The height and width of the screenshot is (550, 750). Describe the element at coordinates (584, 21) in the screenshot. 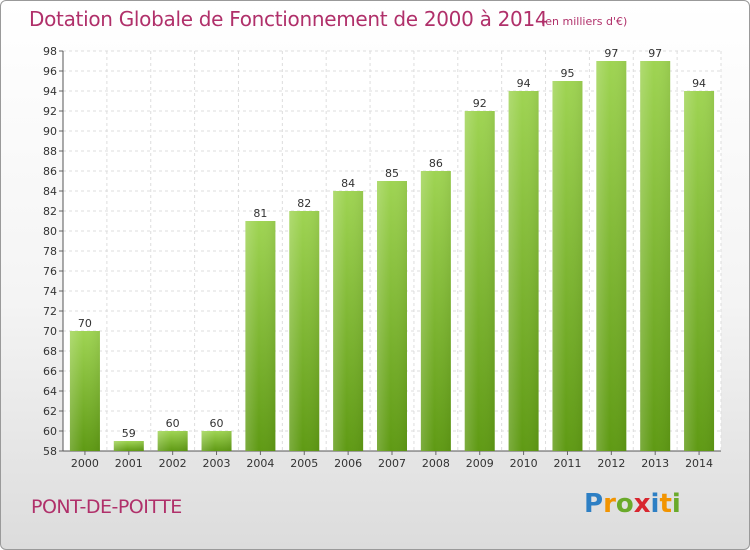

I see `chart-unit: (en milliers d'€)` at that location.